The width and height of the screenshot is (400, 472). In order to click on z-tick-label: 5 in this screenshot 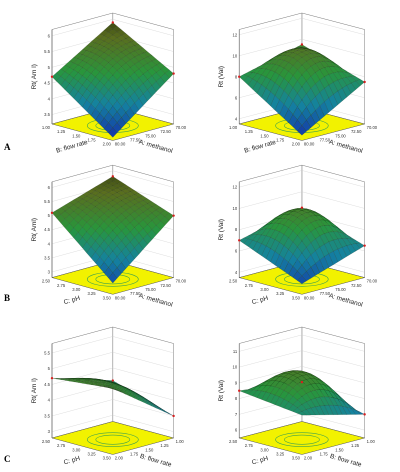, I will do `click(49, 368)`.